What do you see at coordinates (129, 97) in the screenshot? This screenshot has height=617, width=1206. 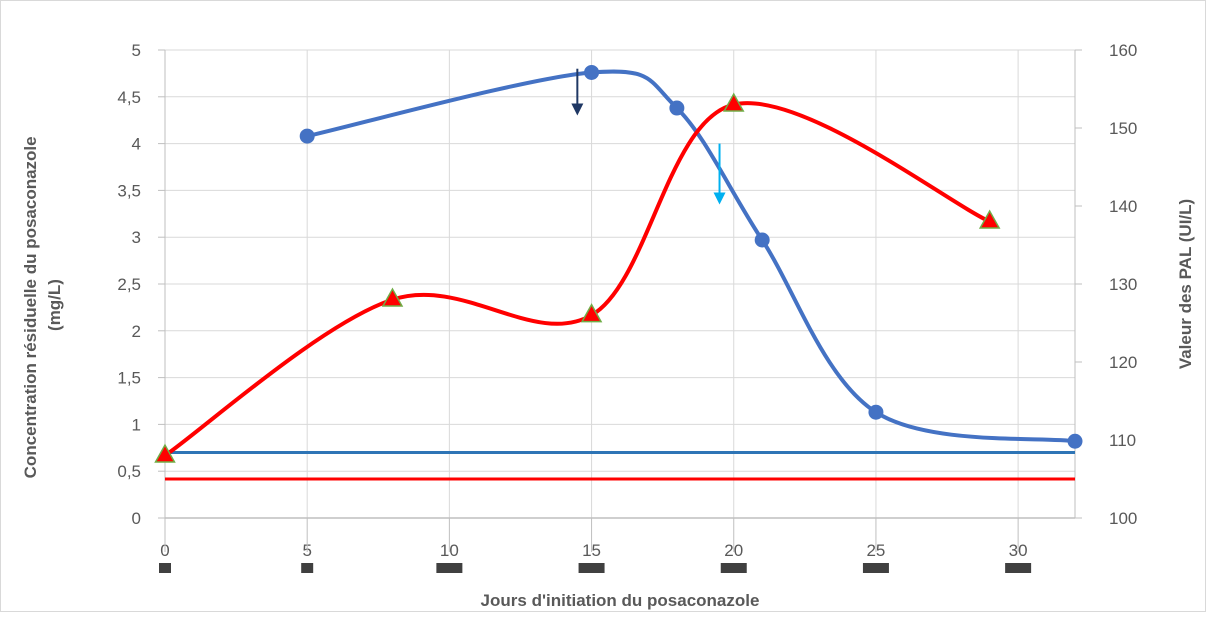 I see `y-left-tick-label: 4,5` at bounding box center [129, 97].